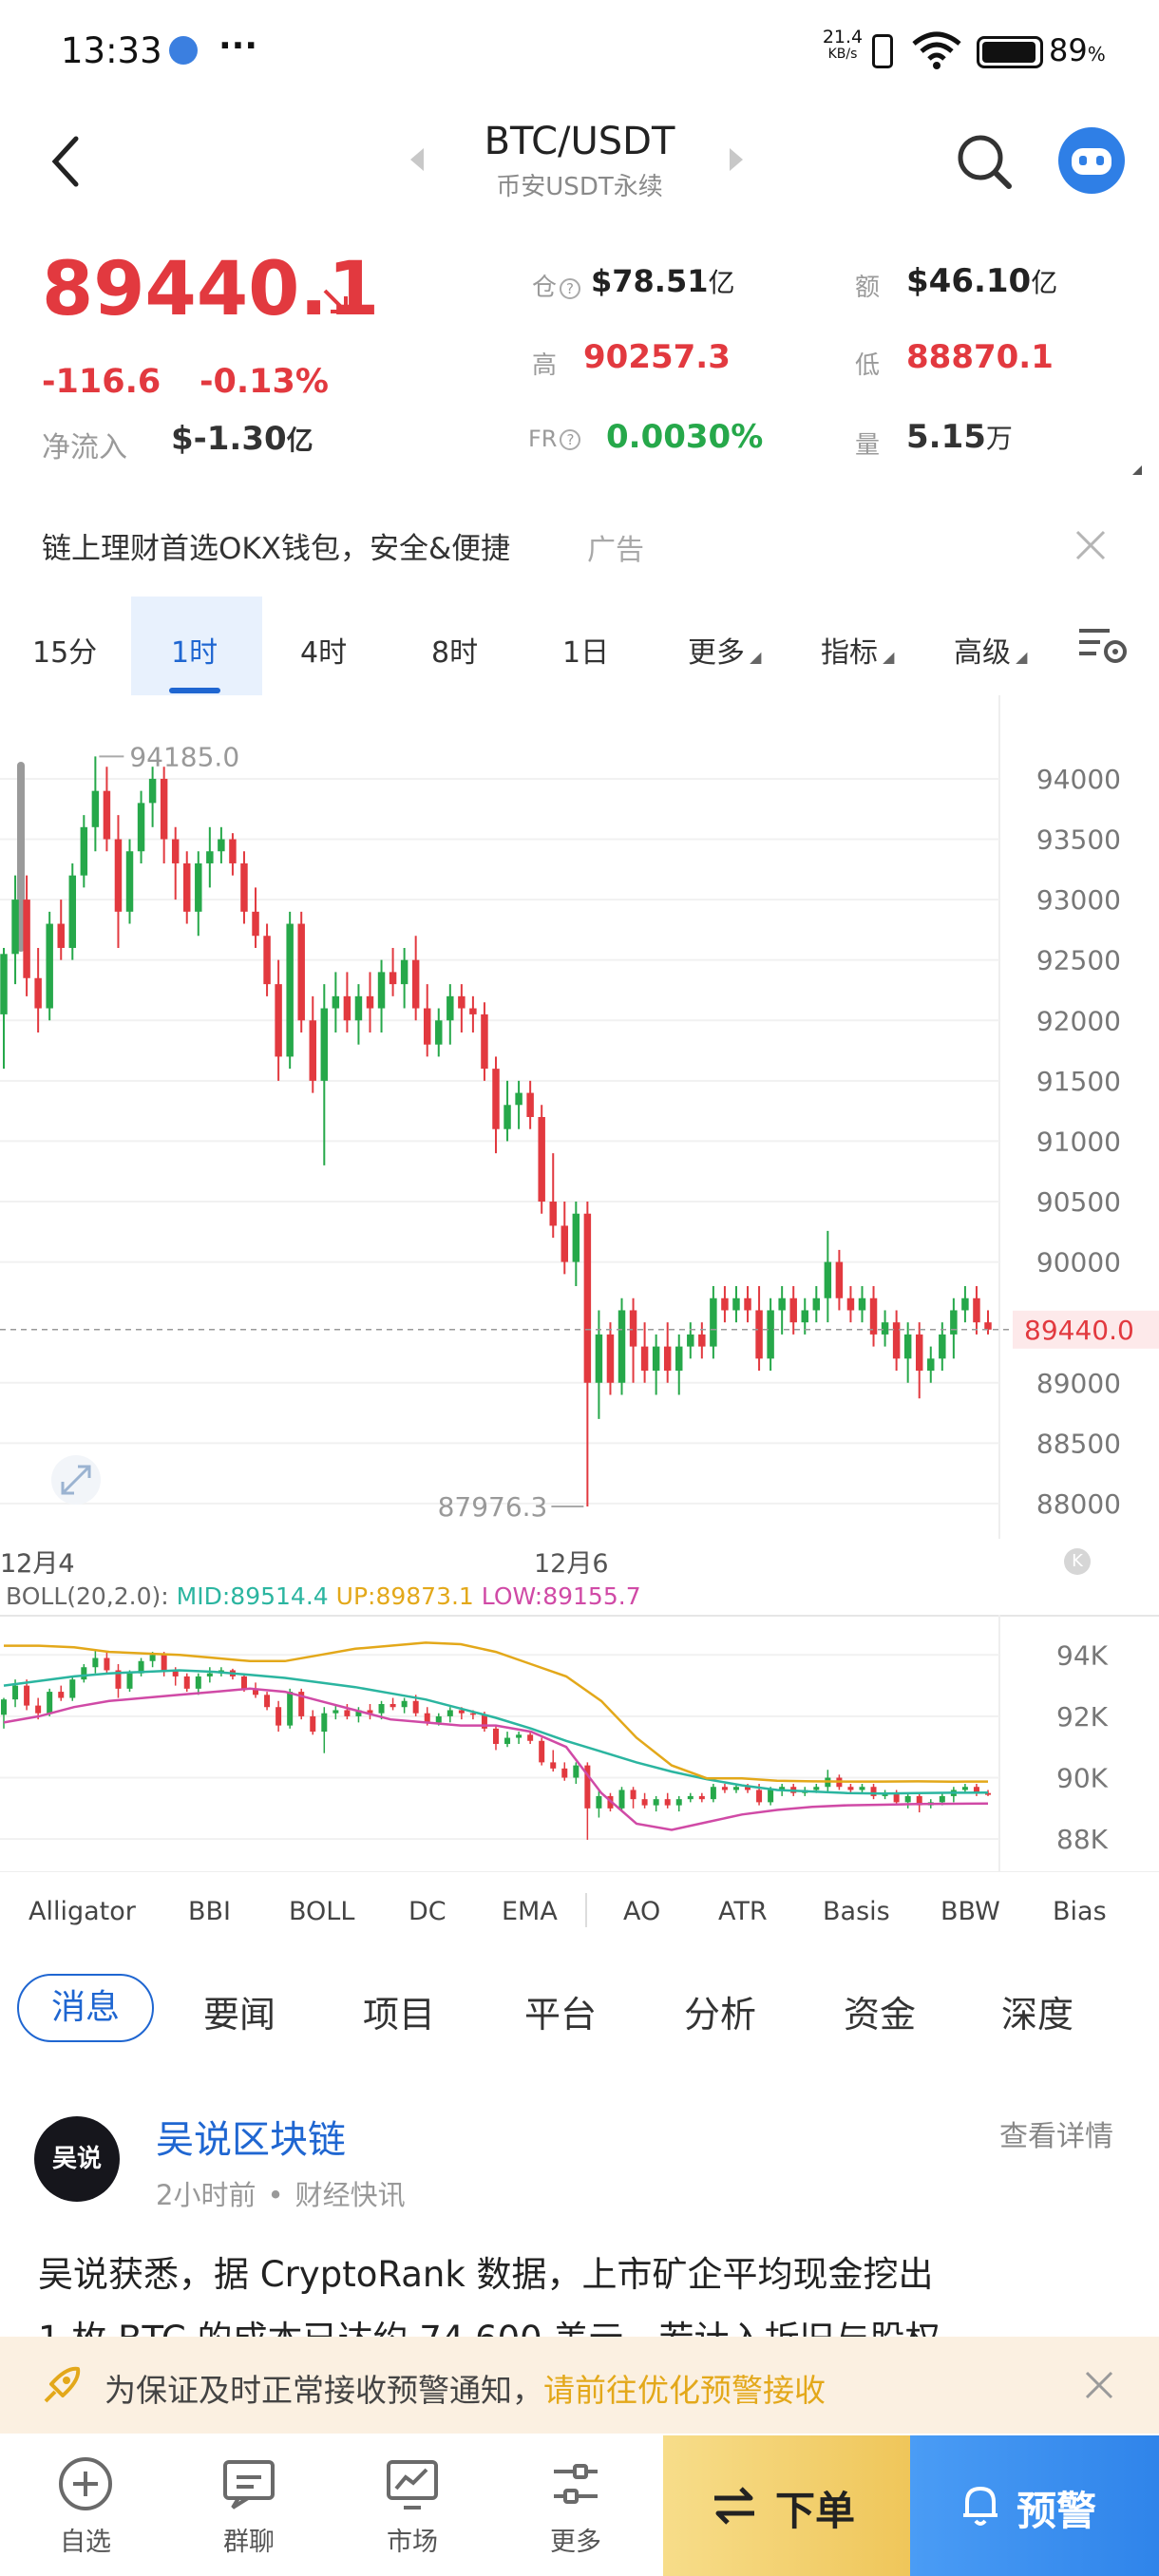 The image size is (1159, 2576). I want to click on notice-text: 为保证及时正常接收预警通知，请前往优化预警接收, so click(465, 2390).